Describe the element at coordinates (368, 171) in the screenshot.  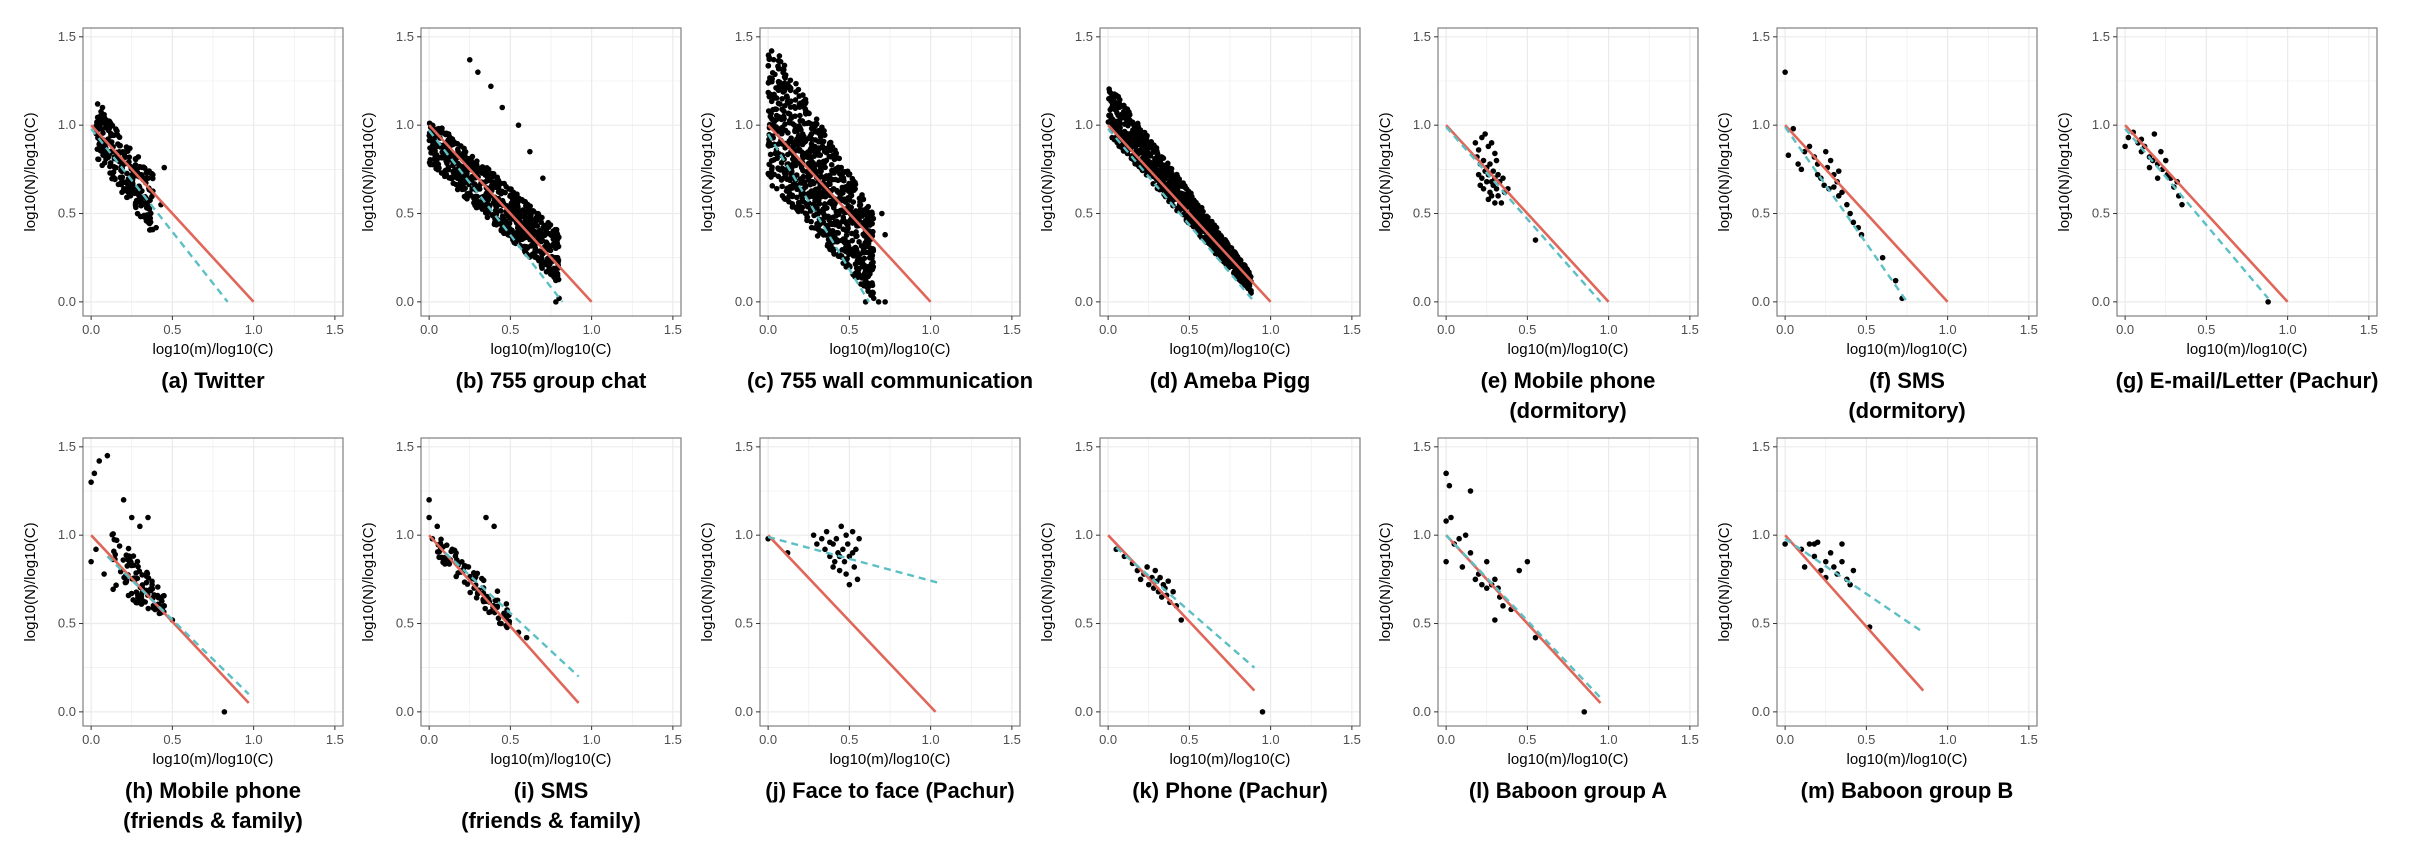
I see `y-axis-title: log10(N)/log10(C)` at that location.